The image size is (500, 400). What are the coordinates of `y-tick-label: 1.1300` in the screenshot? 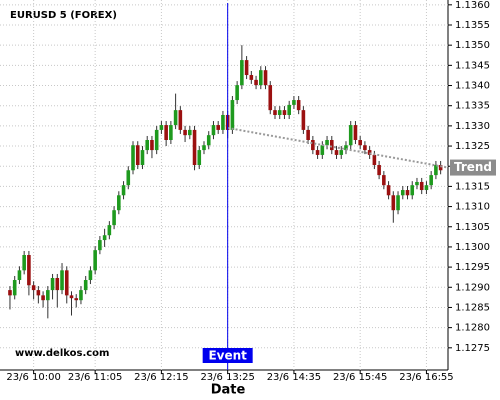 It's located at (472, 247).